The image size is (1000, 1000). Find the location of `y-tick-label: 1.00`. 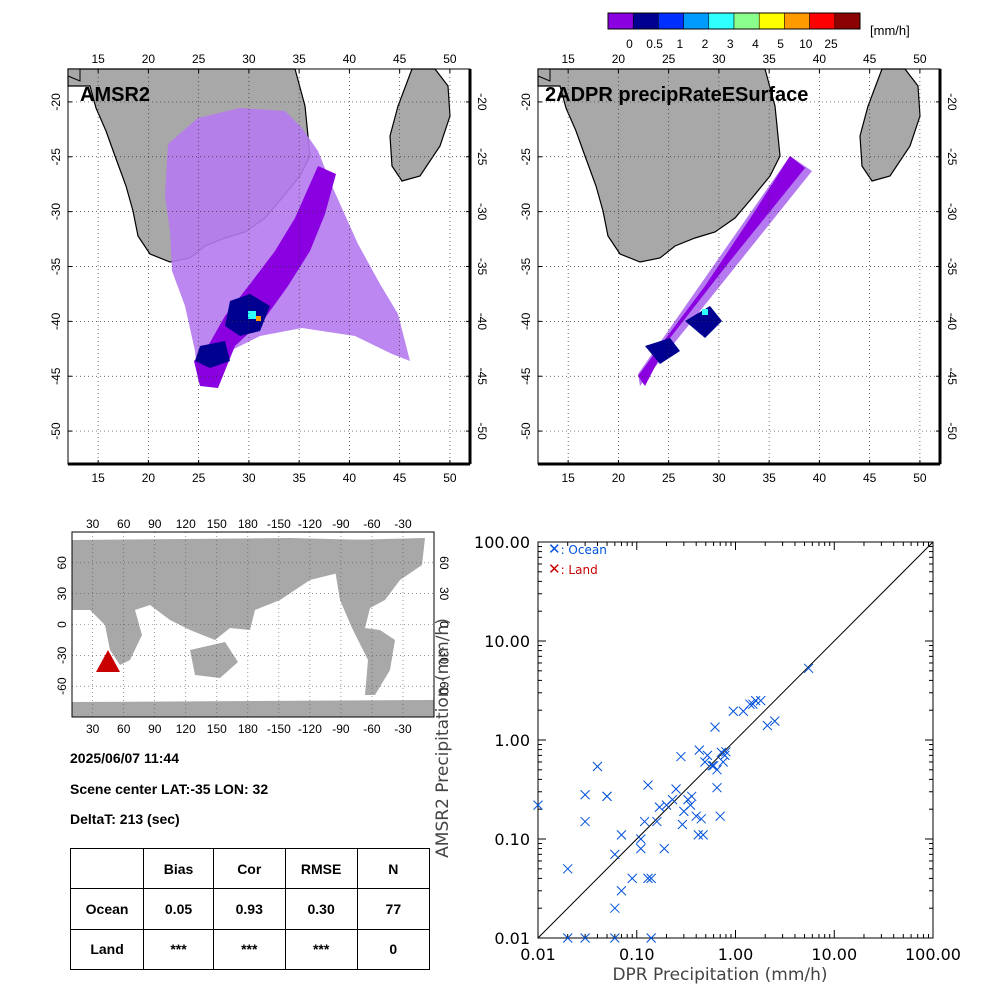

y-tick-label: 1.00 is located at coordinates (512, 740).